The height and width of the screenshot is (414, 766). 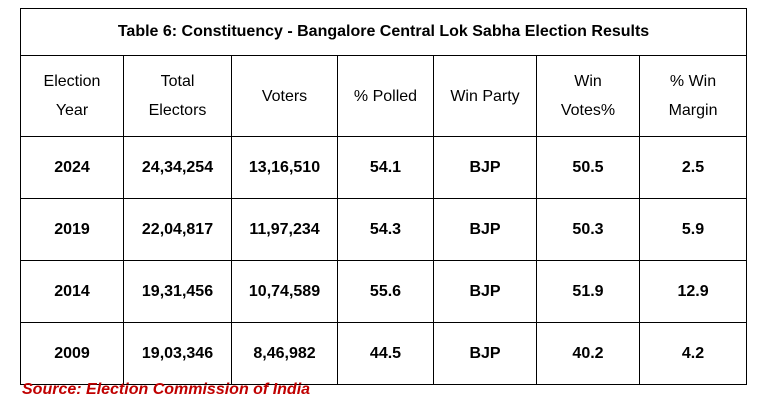 I want to click on header-voters-label: Voters, so click(x=284, y=96).